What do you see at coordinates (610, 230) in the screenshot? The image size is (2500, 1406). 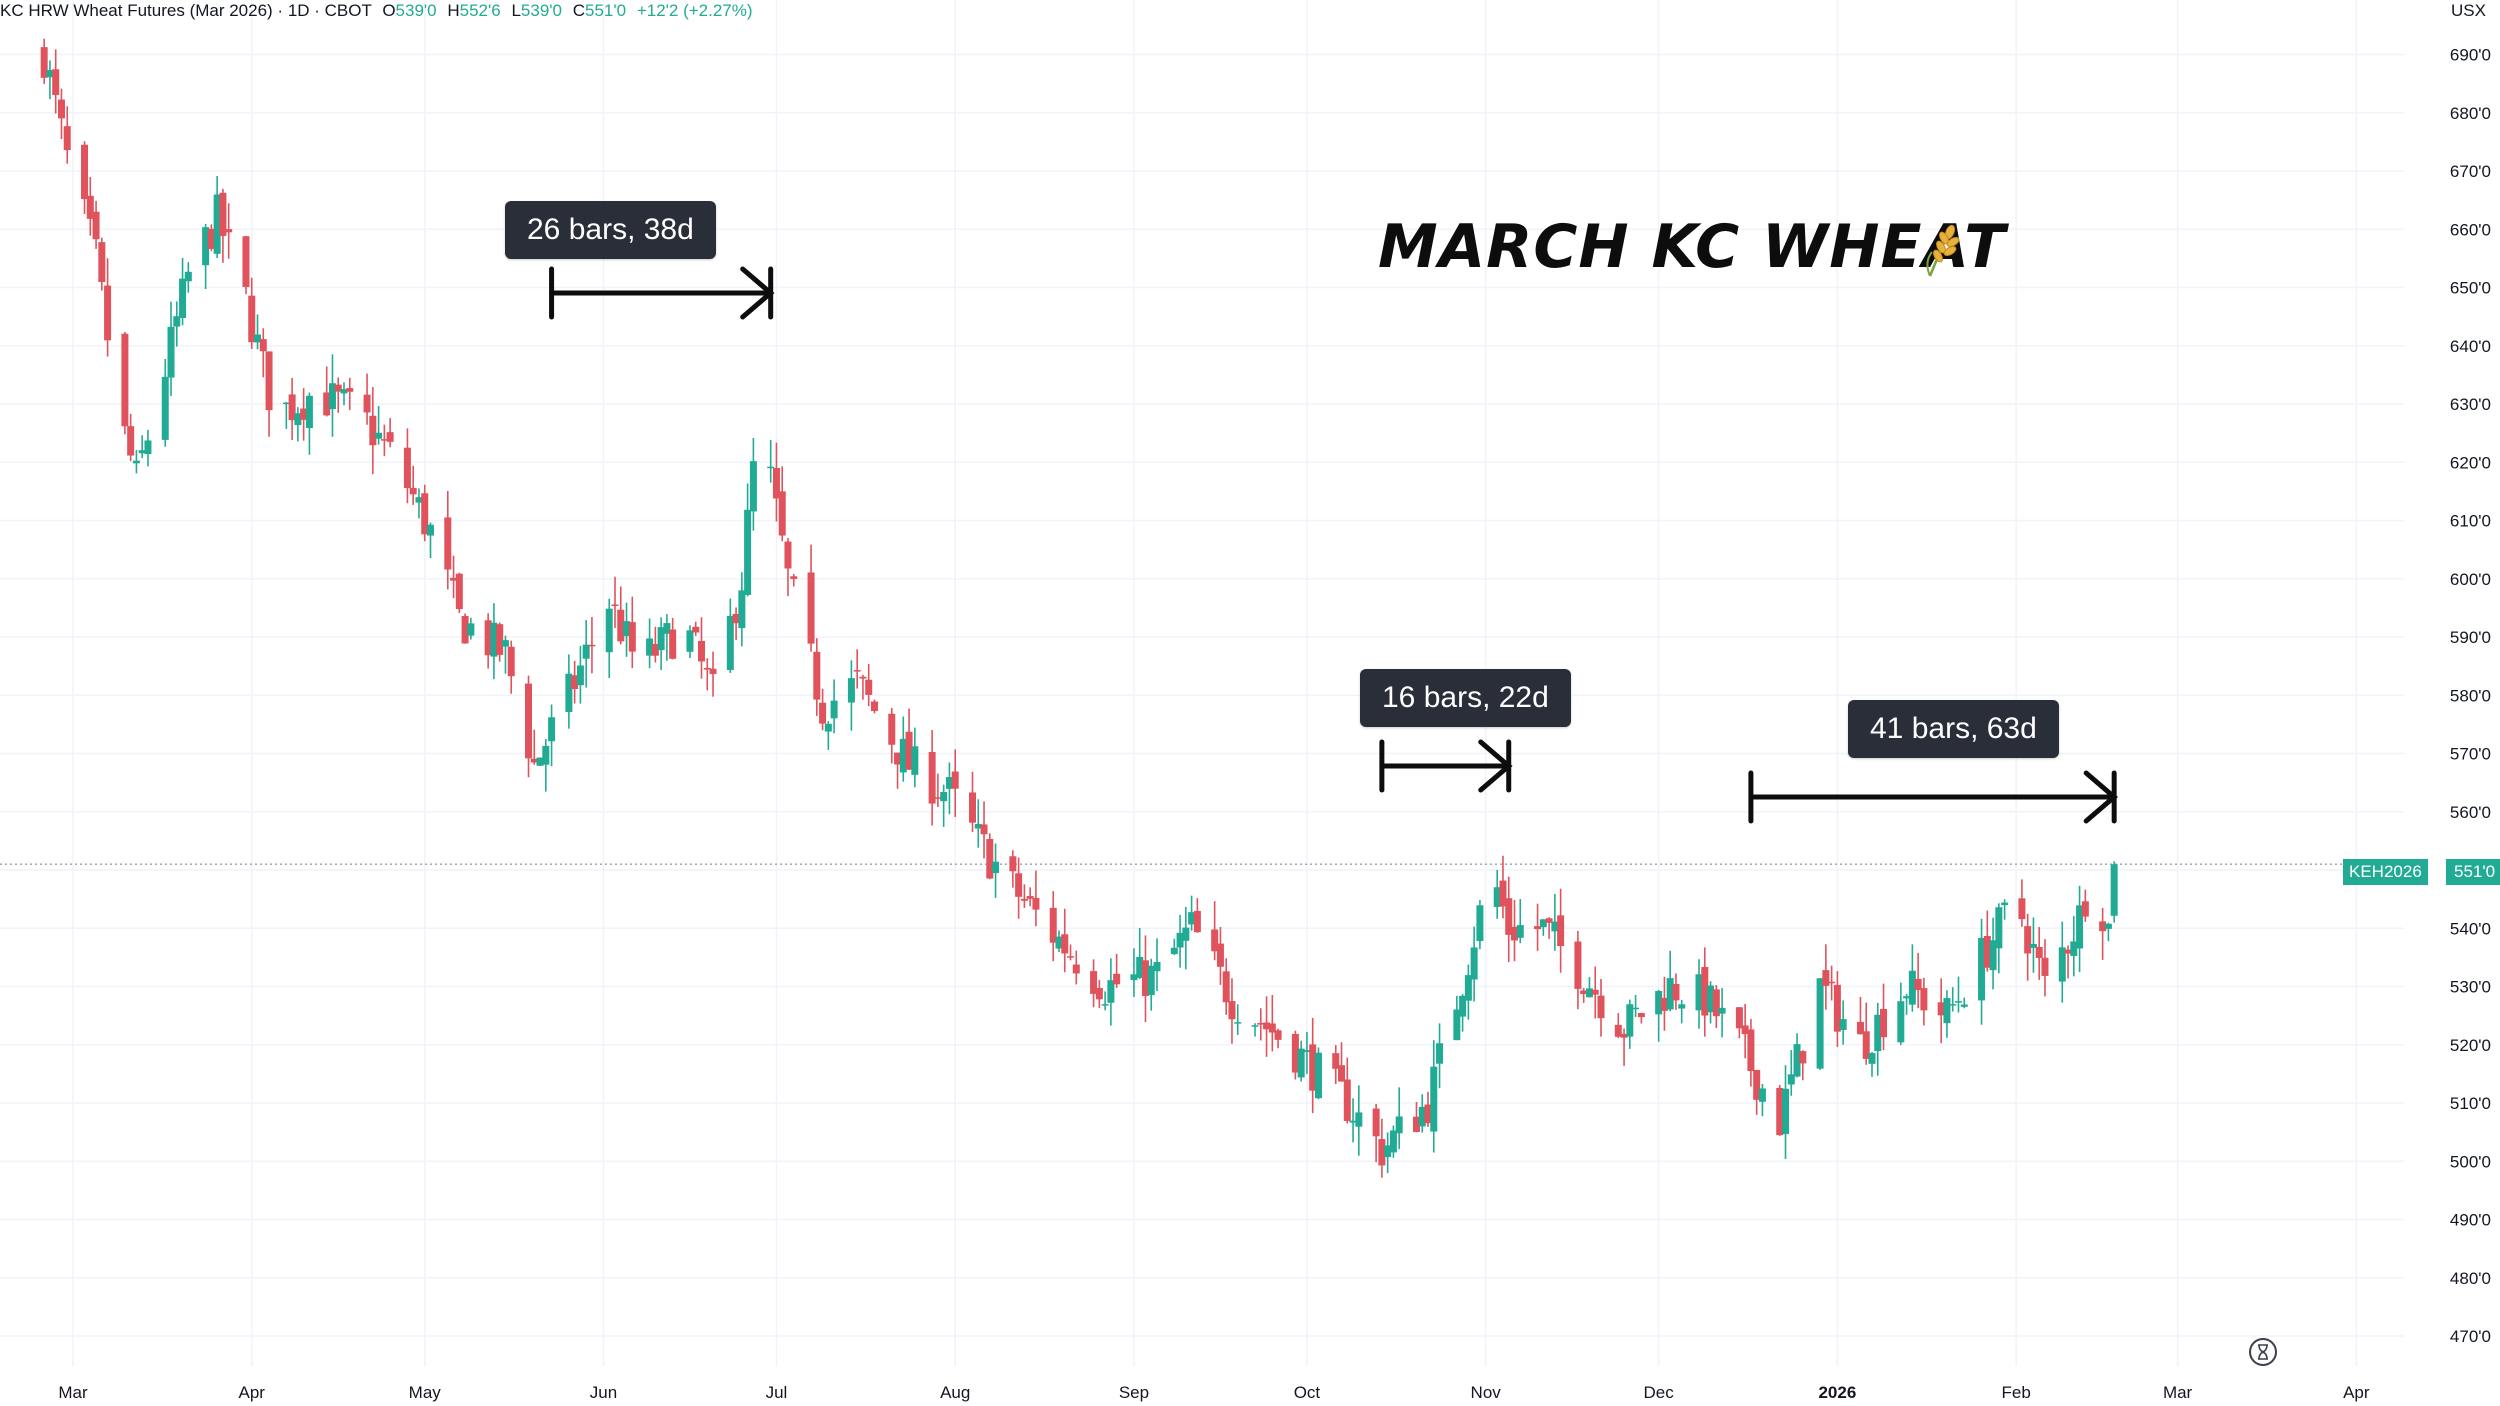 I see `measure-label: 26 bars, 38d` at bounding box center [610, 230].